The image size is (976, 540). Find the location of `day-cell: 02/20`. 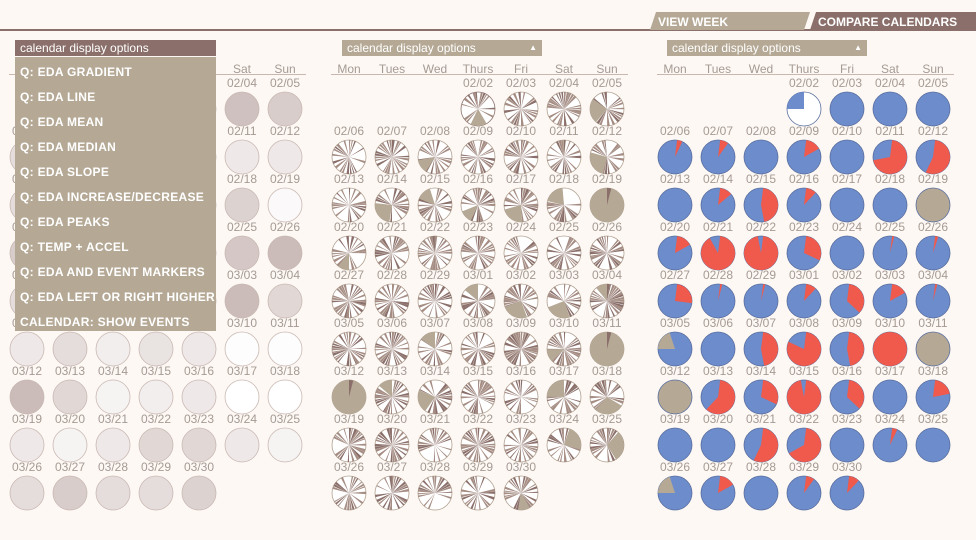

day-cell: 02/20 is located at coordinates (349, 246).